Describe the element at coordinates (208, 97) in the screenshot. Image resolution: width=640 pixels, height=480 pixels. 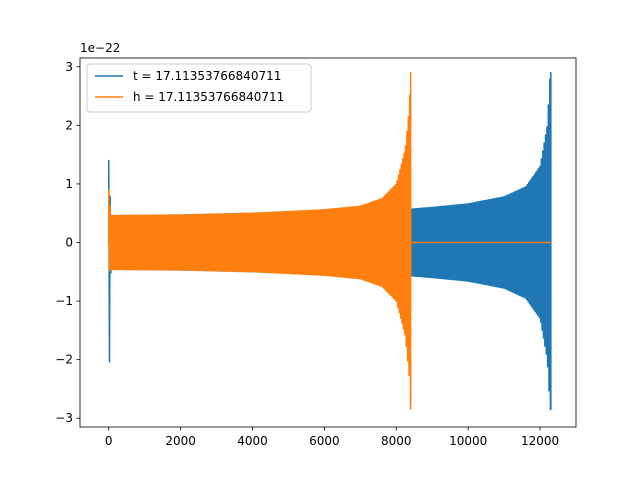
I see `legend-label: h = 17.11353766840711` at that location.